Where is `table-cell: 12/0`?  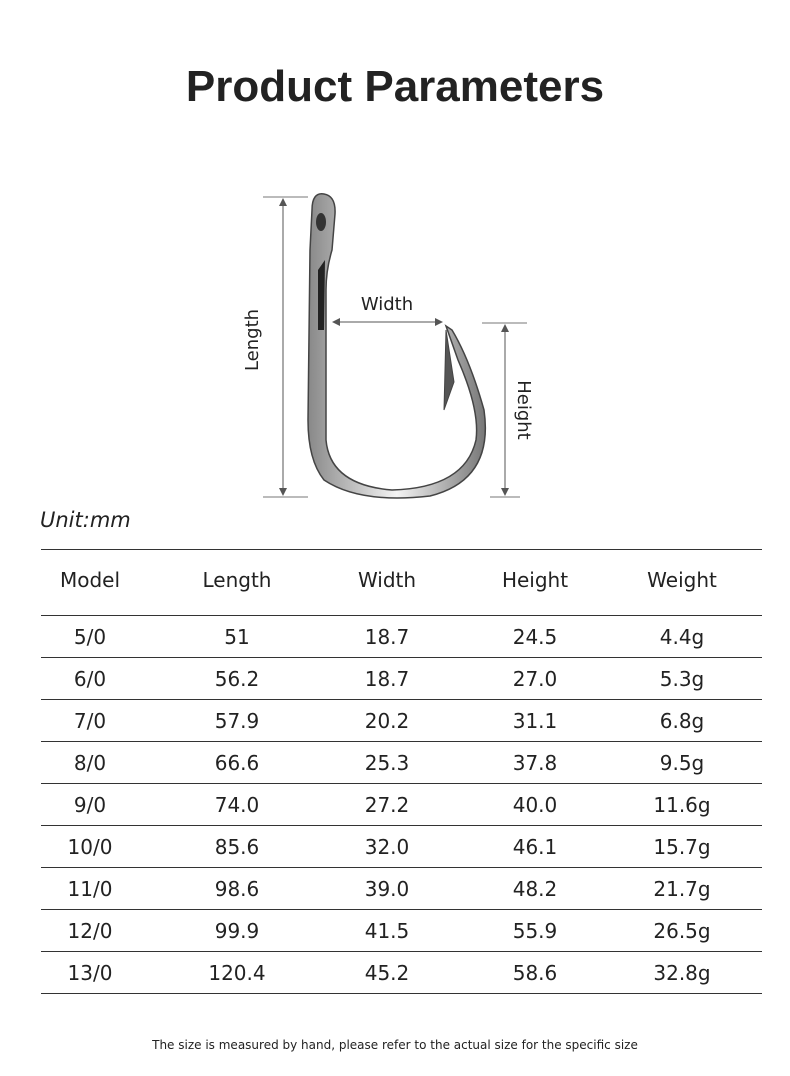 table-cell: 12/0 is located at coordinates (90, 931).